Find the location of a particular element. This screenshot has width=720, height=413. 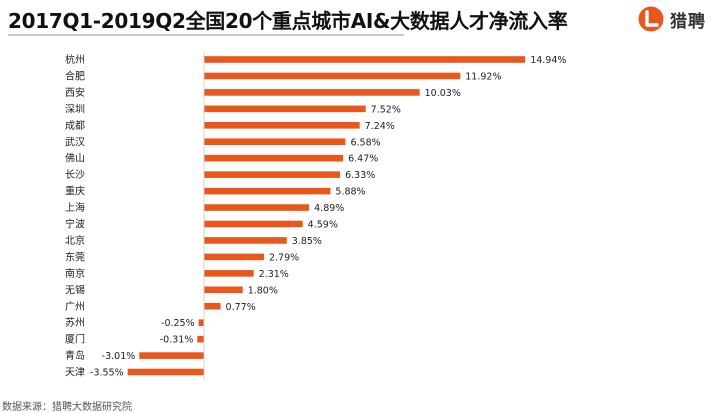

category-label: 长沙 is located at coordinates (75, 175).